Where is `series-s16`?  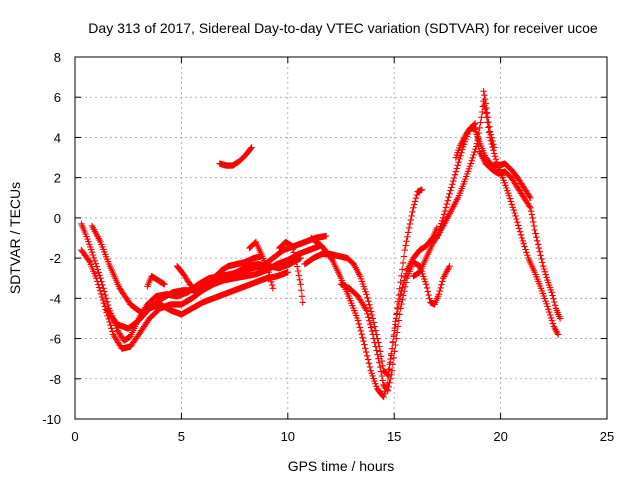 series-s16 is located at coordinates (489, 119).